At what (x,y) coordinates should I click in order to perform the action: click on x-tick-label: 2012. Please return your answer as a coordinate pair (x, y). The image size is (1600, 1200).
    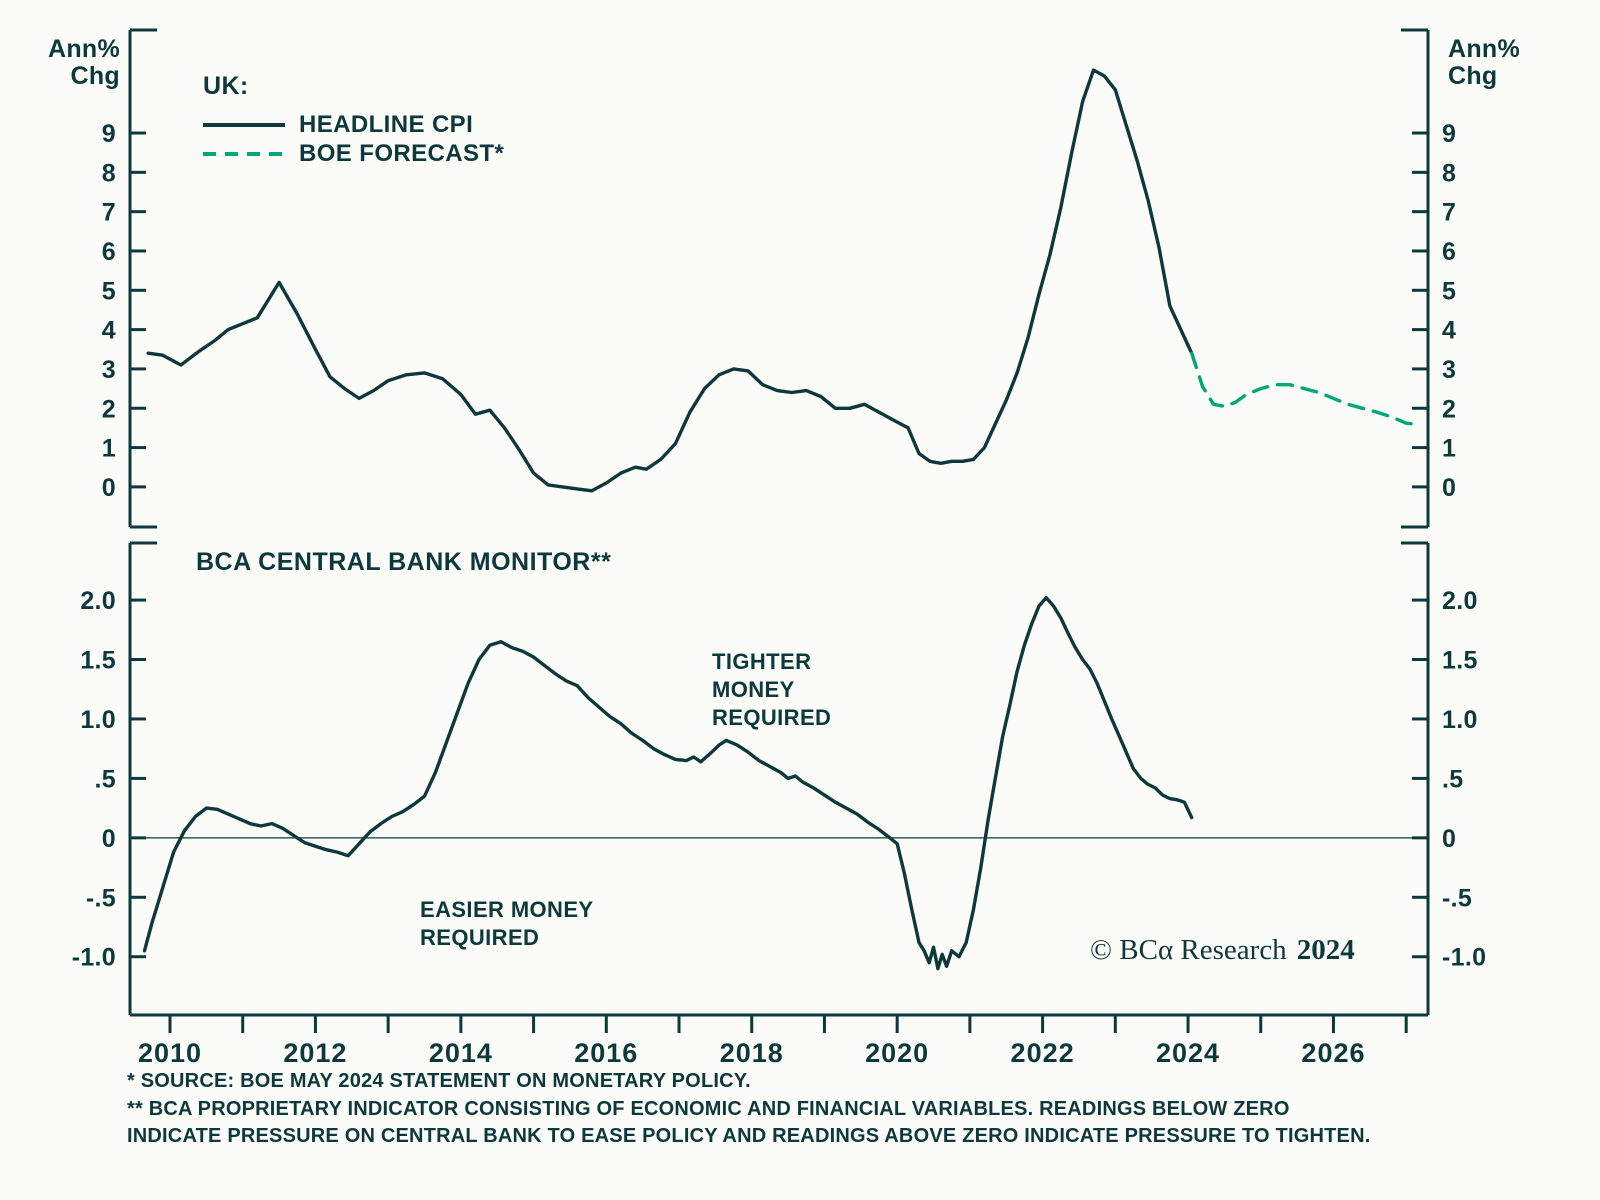
    Looking at the image, I should click on (315, 1053).